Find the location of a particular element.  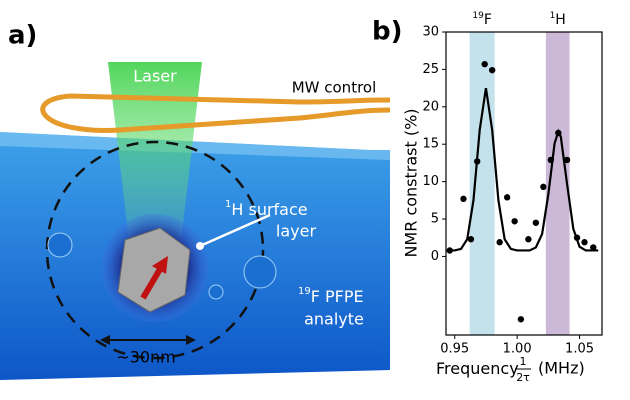

nanodiamond is located at coordinates (154, 270).